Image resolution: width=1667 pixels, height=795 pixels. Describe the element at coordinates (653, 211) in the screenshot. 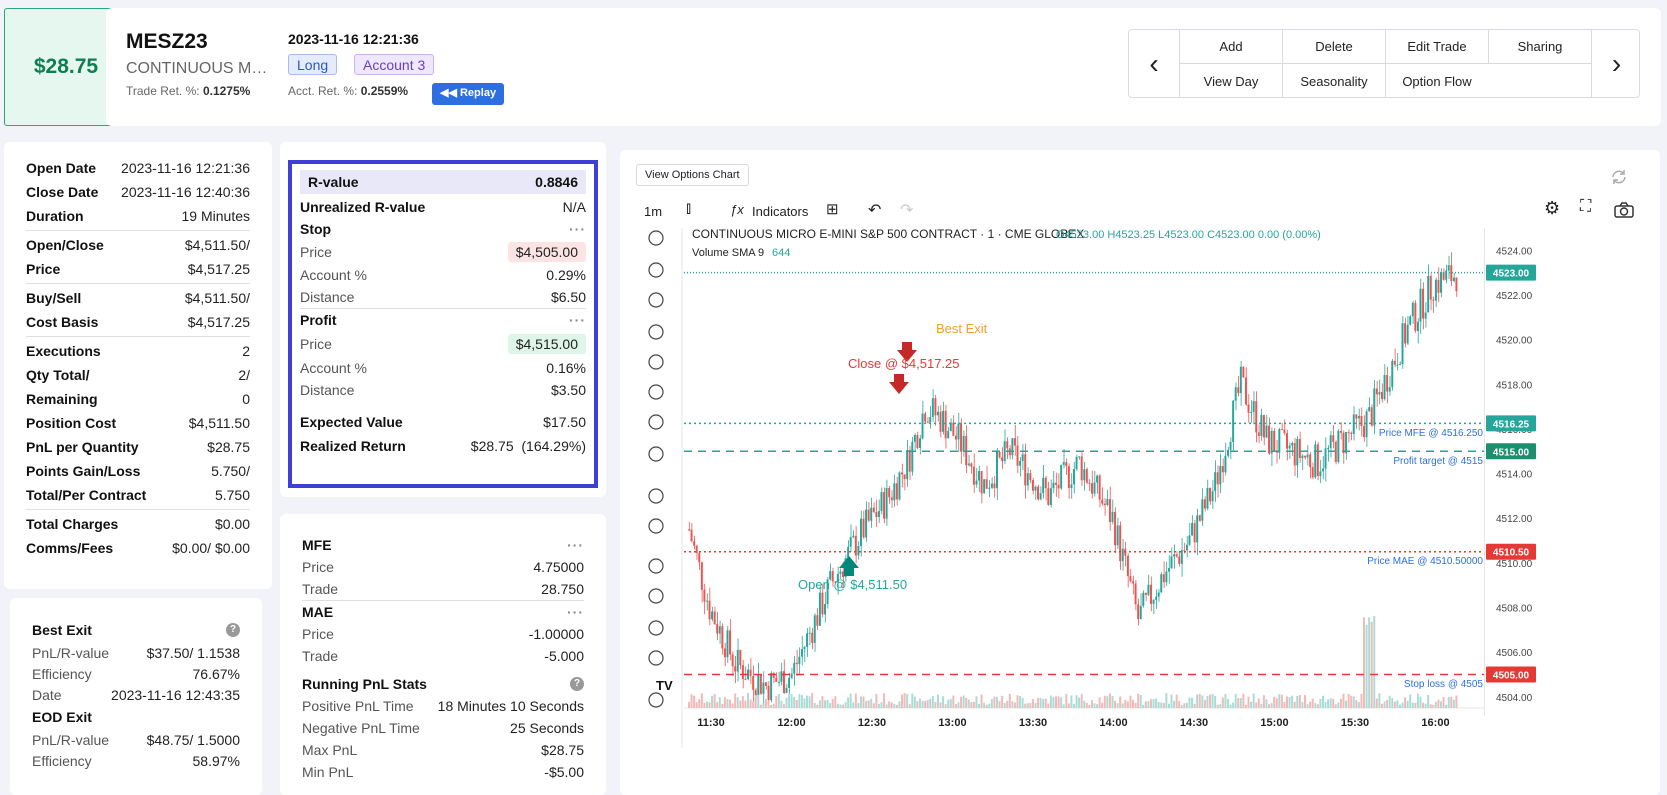

I see `interval-button: 1m` at that location.